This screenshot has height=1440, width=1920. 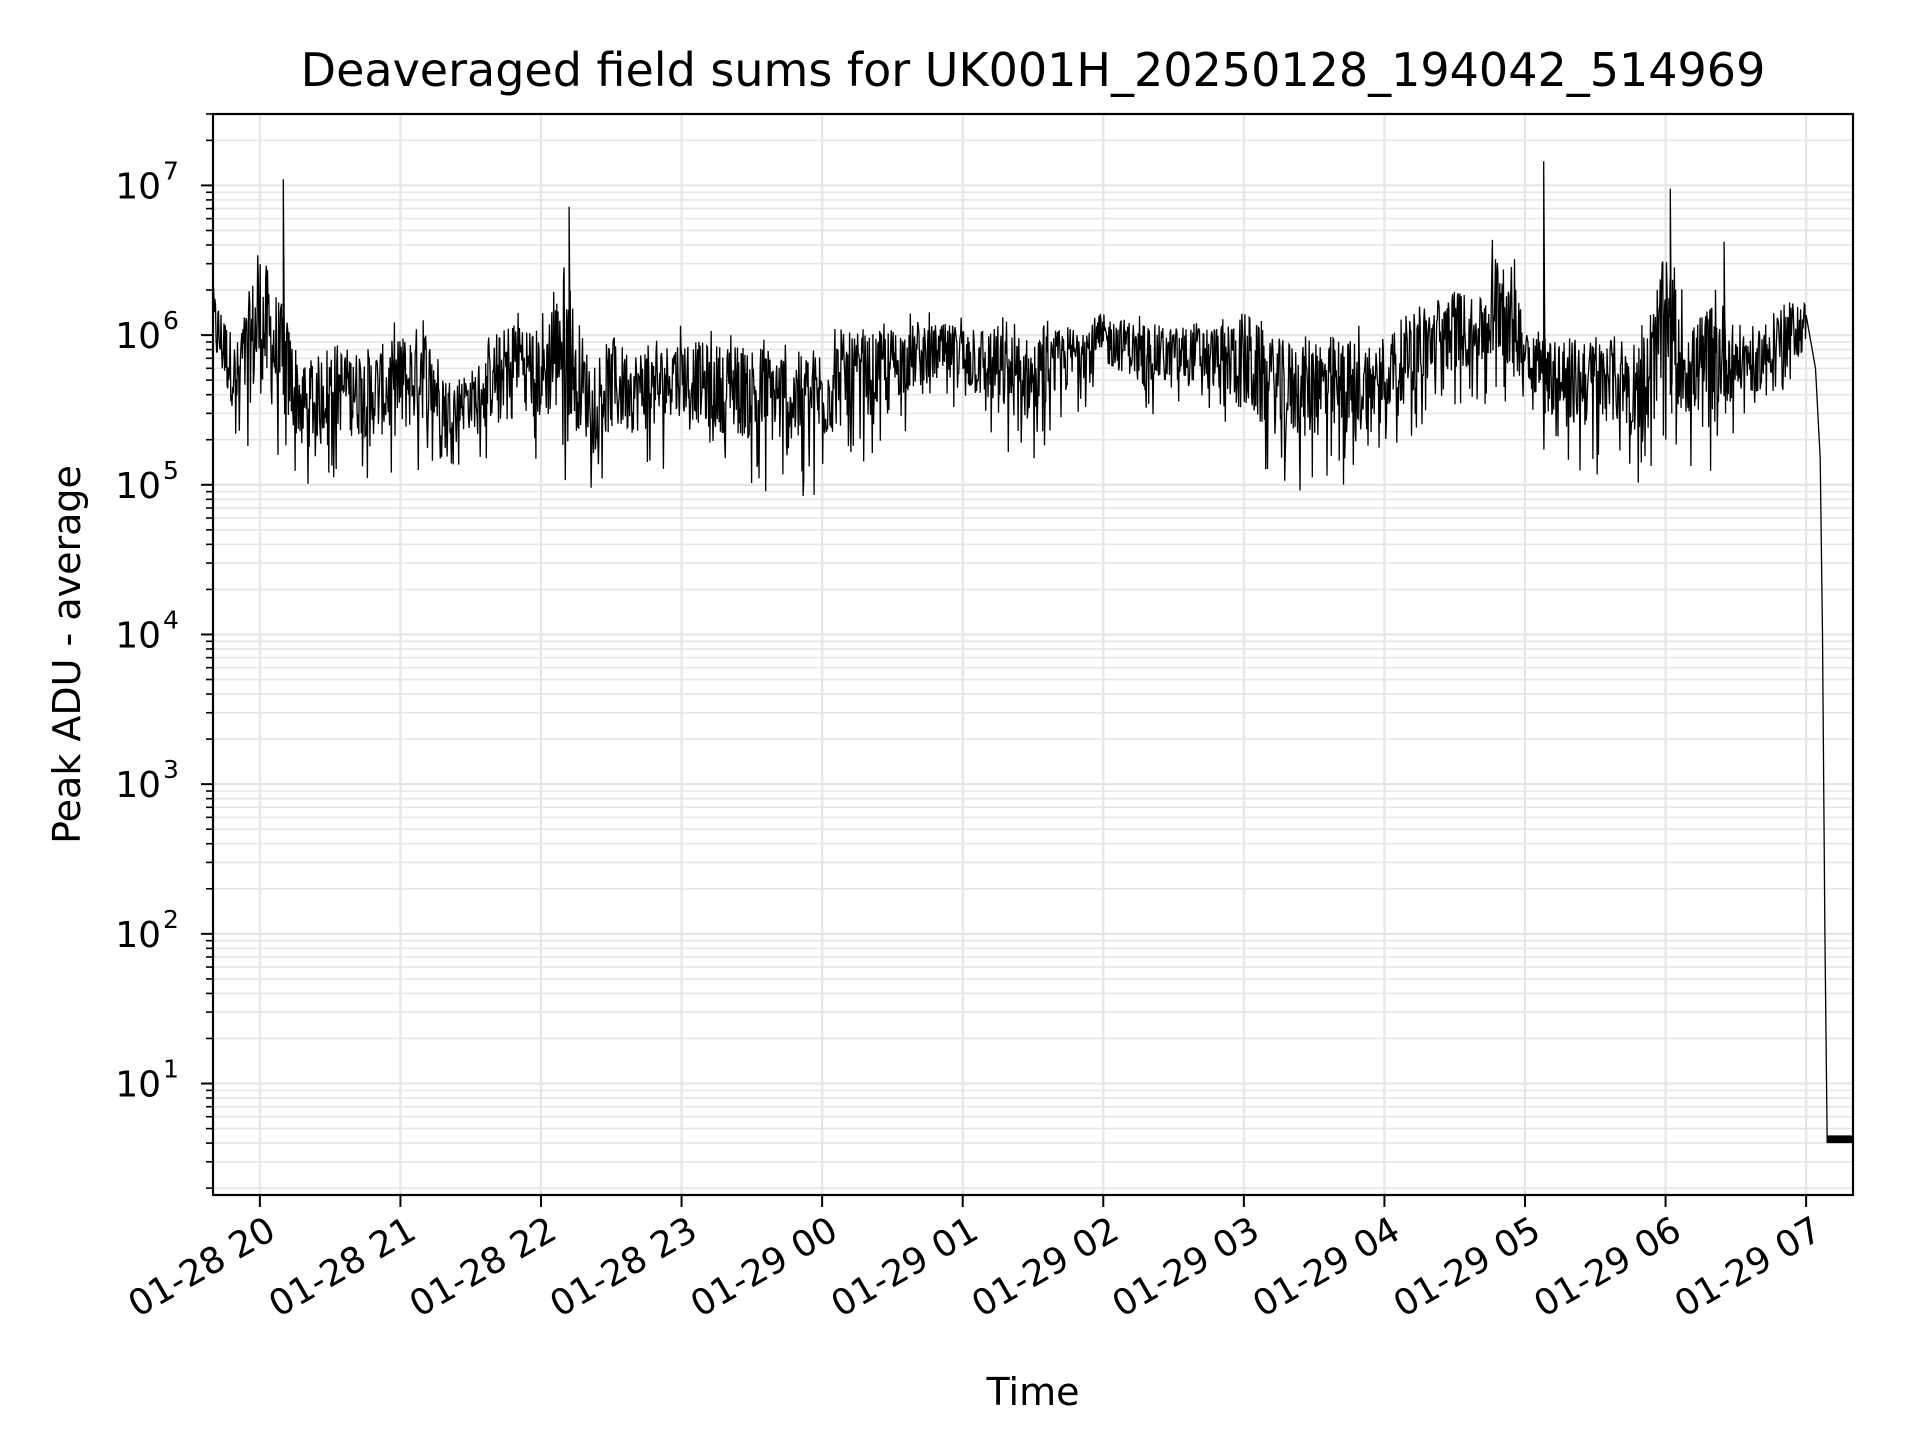 I want to click on x-tick-label: 01-29 06, so click(x=1607, y=1267).